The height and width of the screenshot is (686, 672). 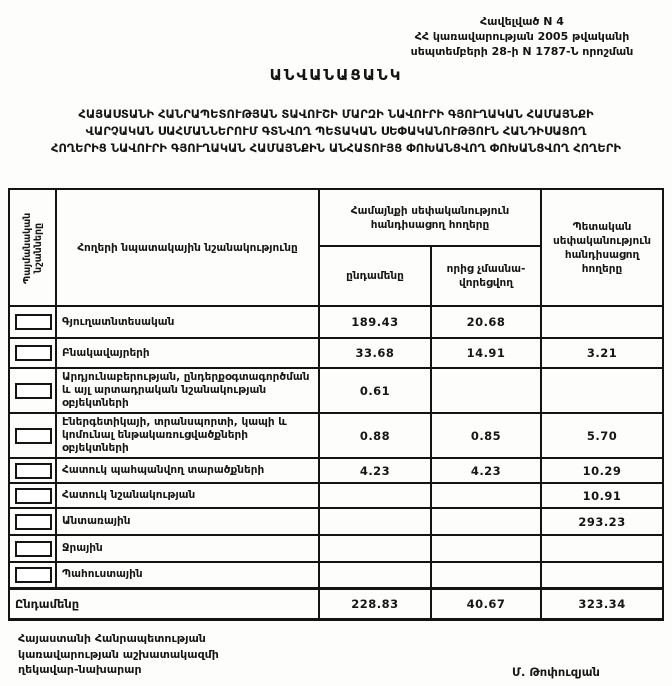 What do you see at coordinates (522, 51) in the screenshot?
I see `appendix-line: սեպտեմբերի 28-ի N 1787-Ն որոշման` at bounding box center [522, 51].